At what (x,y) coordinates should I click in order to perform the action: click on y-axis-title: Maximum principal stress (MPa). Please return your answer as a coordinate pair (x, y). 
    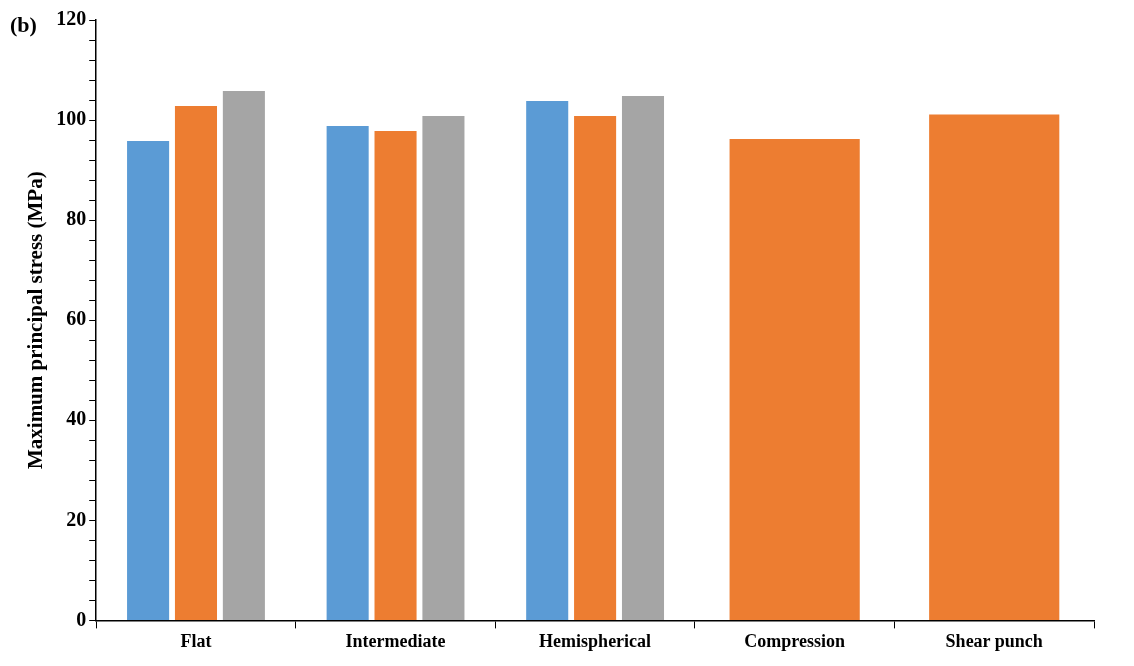
    Looking at the image, I should click on (35, 320).